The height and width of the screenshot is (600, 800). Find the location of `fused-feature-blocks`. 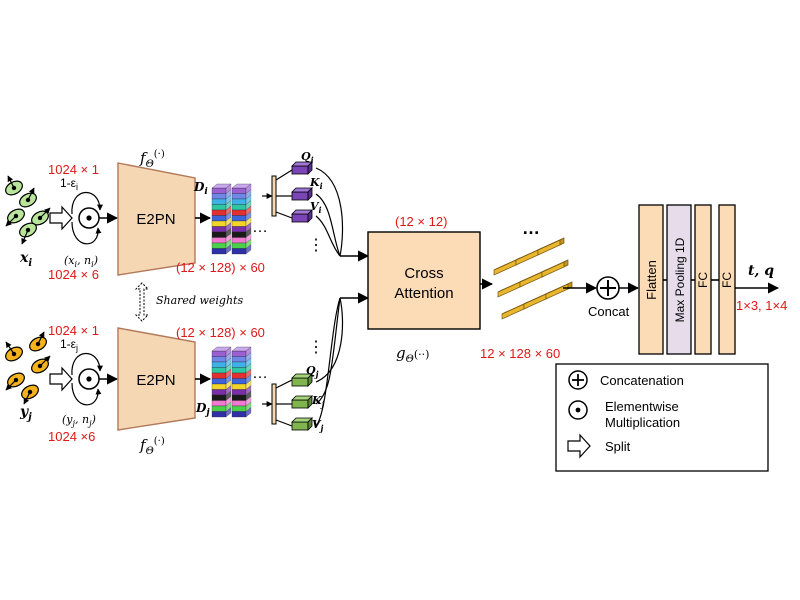

fused-feature-blocks is located at coordinates (533, 278).